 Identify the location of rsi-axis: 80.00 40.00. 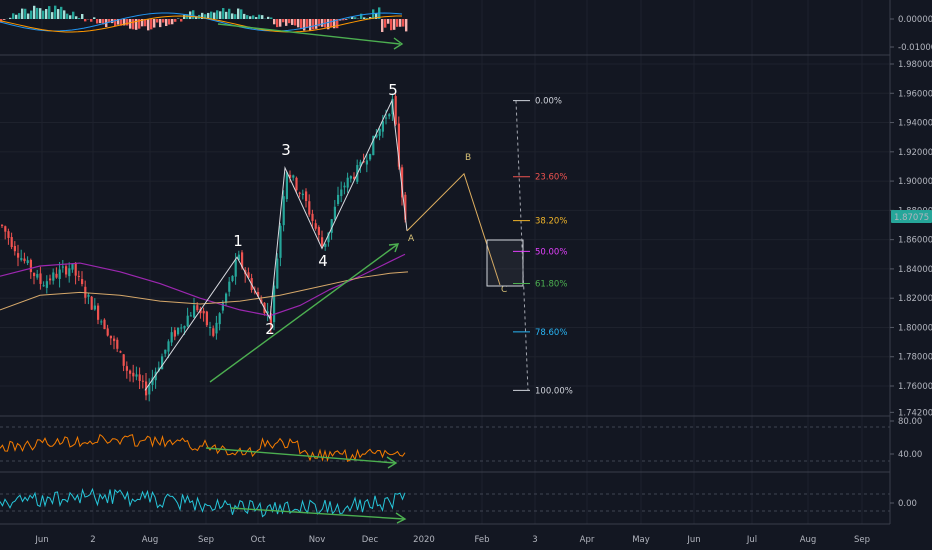
(906, 438).